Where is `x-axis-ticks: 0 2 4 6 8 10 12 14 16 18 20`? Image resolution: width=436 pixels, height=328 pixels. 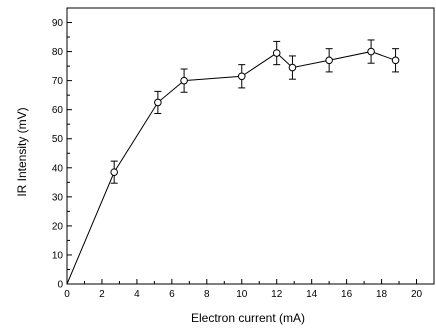 x-axis-ticks: 0 2 4 6 8 10 12 14 16 18 20 is located at coordinates (243, 289).